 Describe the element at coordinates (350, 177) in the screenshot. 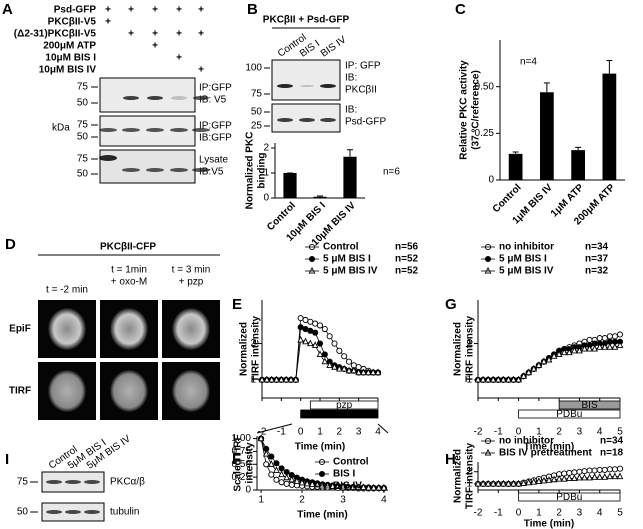

I see `bar` at that location.